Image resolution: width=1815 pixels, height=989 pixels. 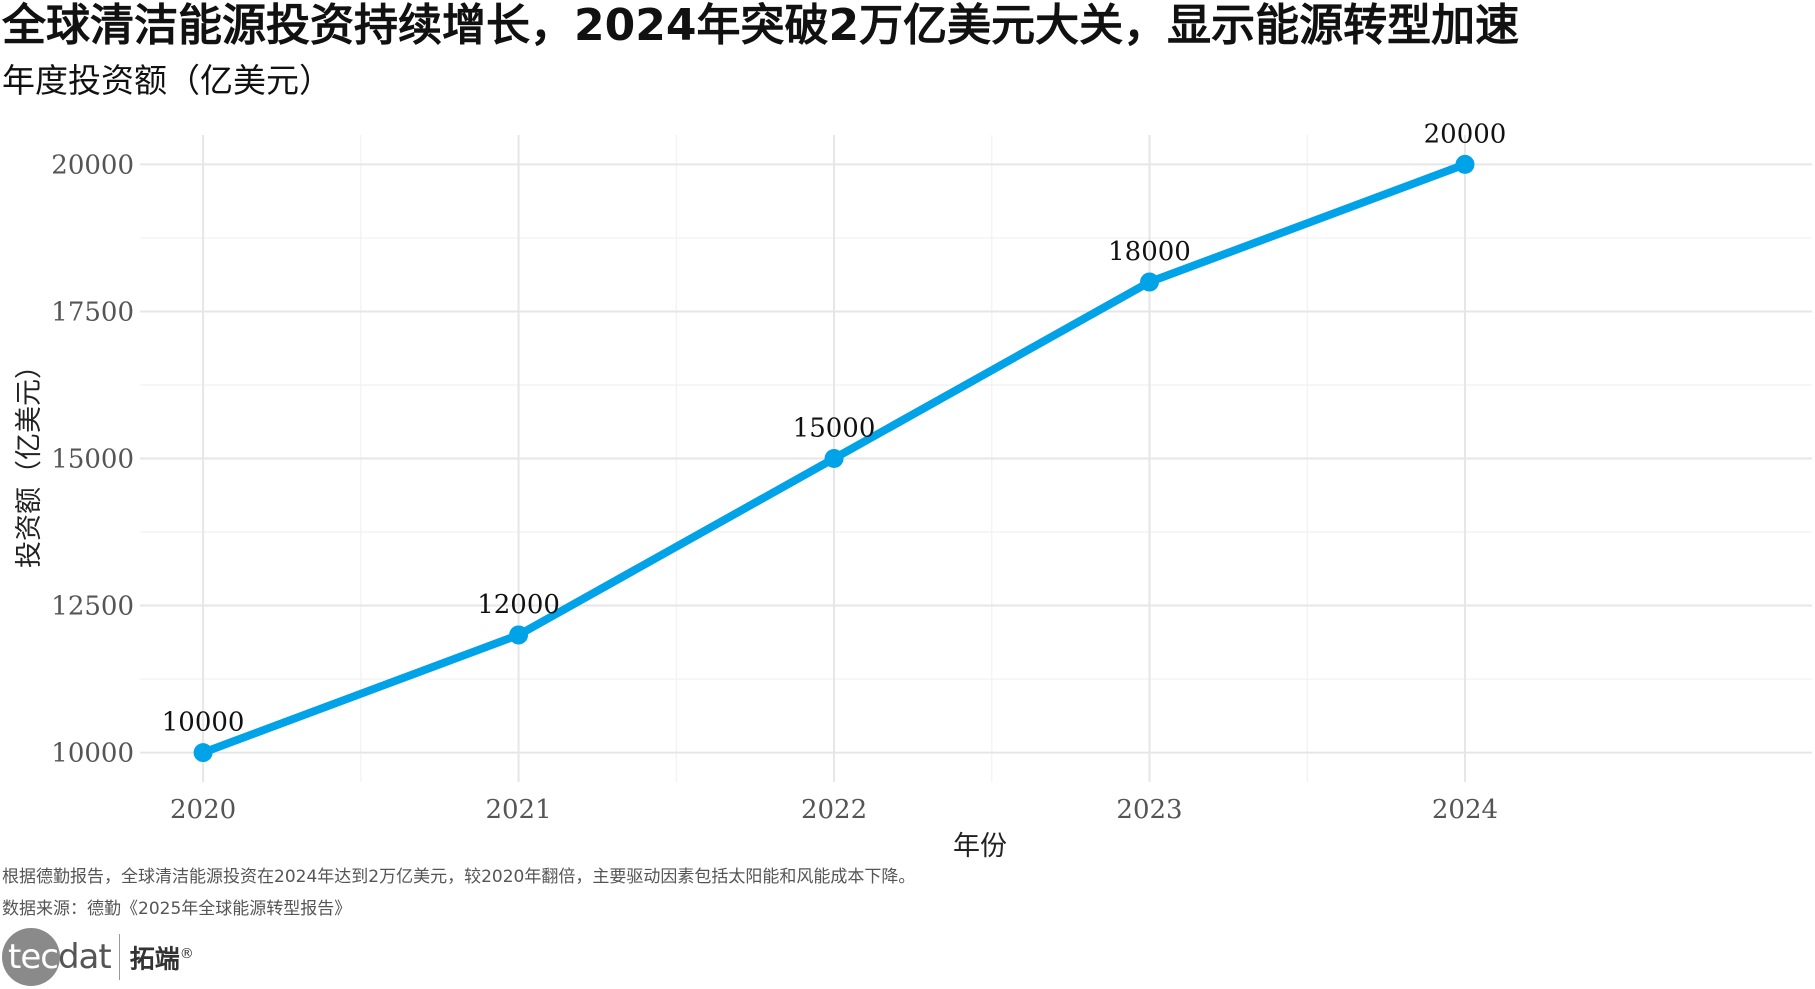 I want to click on x-tick-labels: 2020 2021 2022 2023 2024, so click(x=834, y=810).